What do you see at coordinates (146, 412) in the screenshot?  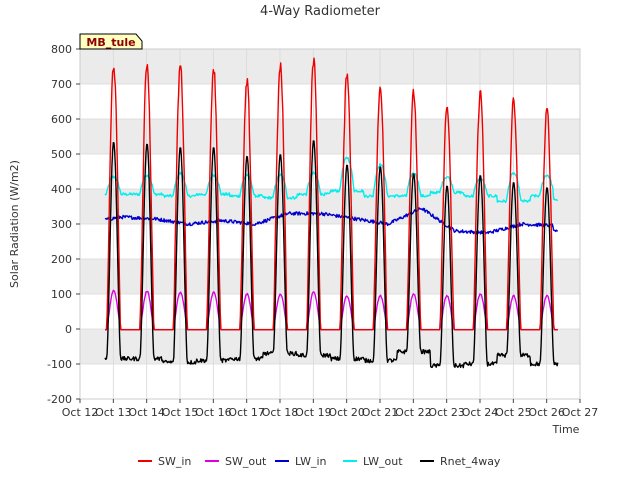 I see `x-tick-label: Oct 14` at bounding box center [146, 412].